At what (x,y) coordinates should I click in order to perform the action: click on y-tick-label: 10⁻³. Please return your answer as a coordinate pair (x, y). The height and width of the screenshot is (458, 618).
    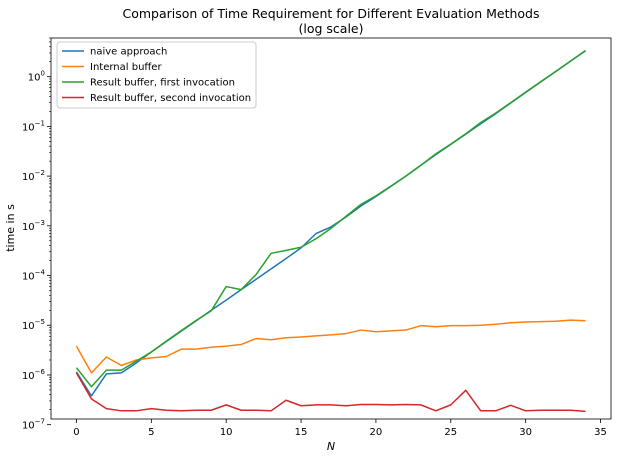
    Looking at the image, I should click on (33, 226).